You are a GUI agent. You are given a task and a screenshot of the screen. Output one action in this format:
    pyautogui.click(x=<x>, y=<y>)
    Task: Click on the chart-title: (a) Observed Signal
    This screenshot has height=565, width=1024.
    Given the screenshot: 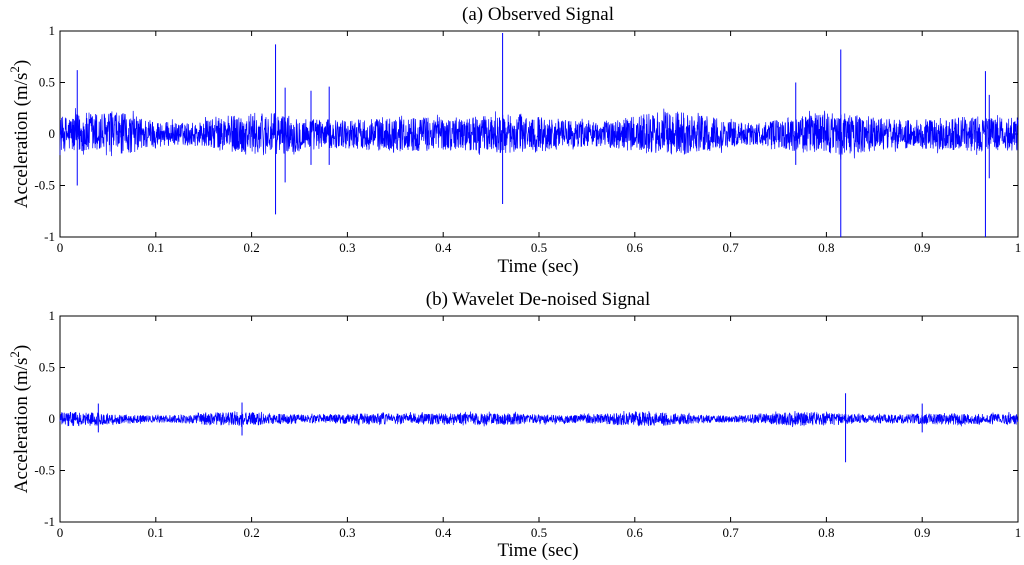 What is the action you would take?
    pyautogui.click(x=538, y=14)
    